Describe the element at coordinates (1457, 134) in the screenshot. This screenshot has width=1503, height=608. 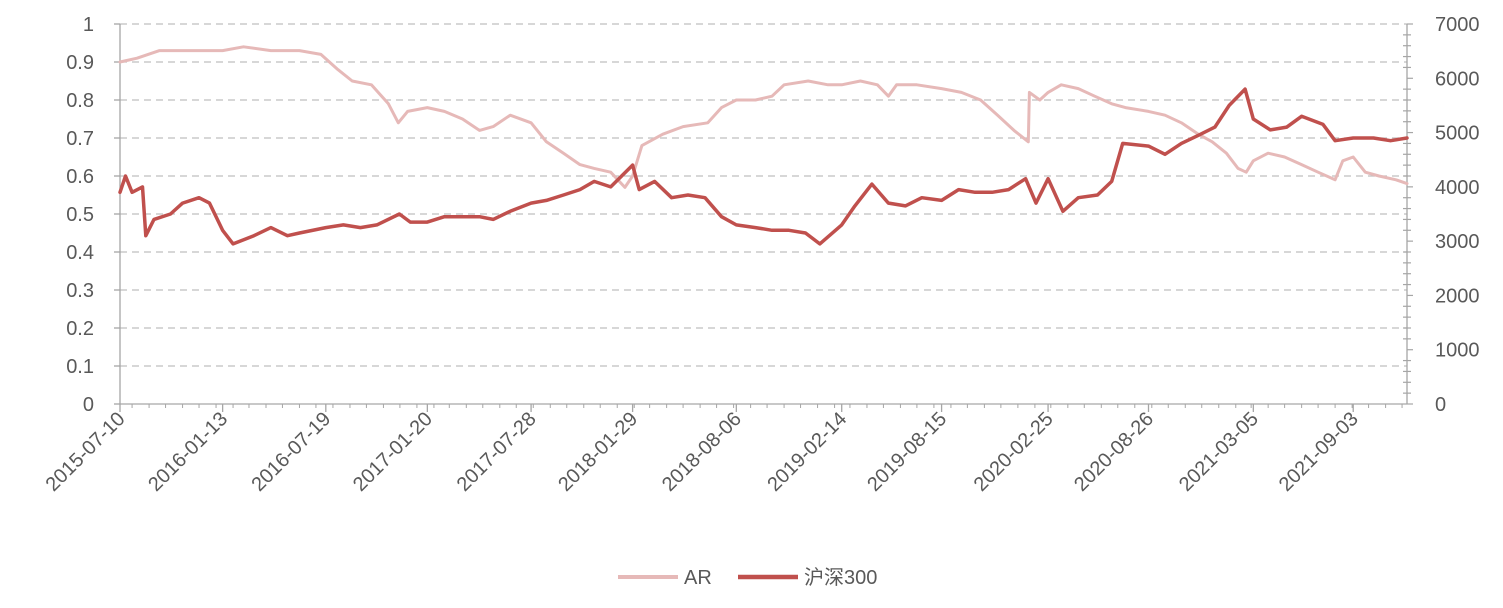
I see `y-right-tick-label: 5000` at that location.